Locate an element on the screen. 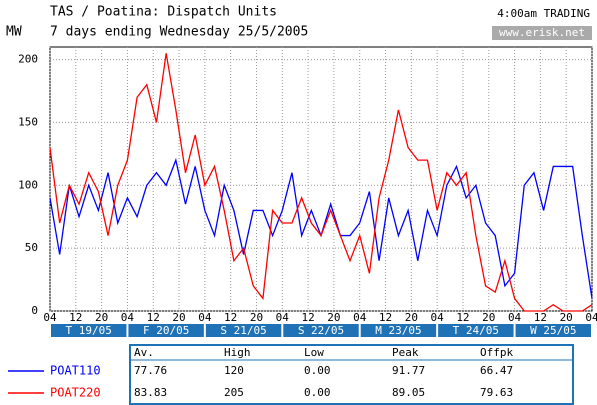 This screenshot has width=597, height=405. legend-label: POAT110 is located at coordinates (75, 371).